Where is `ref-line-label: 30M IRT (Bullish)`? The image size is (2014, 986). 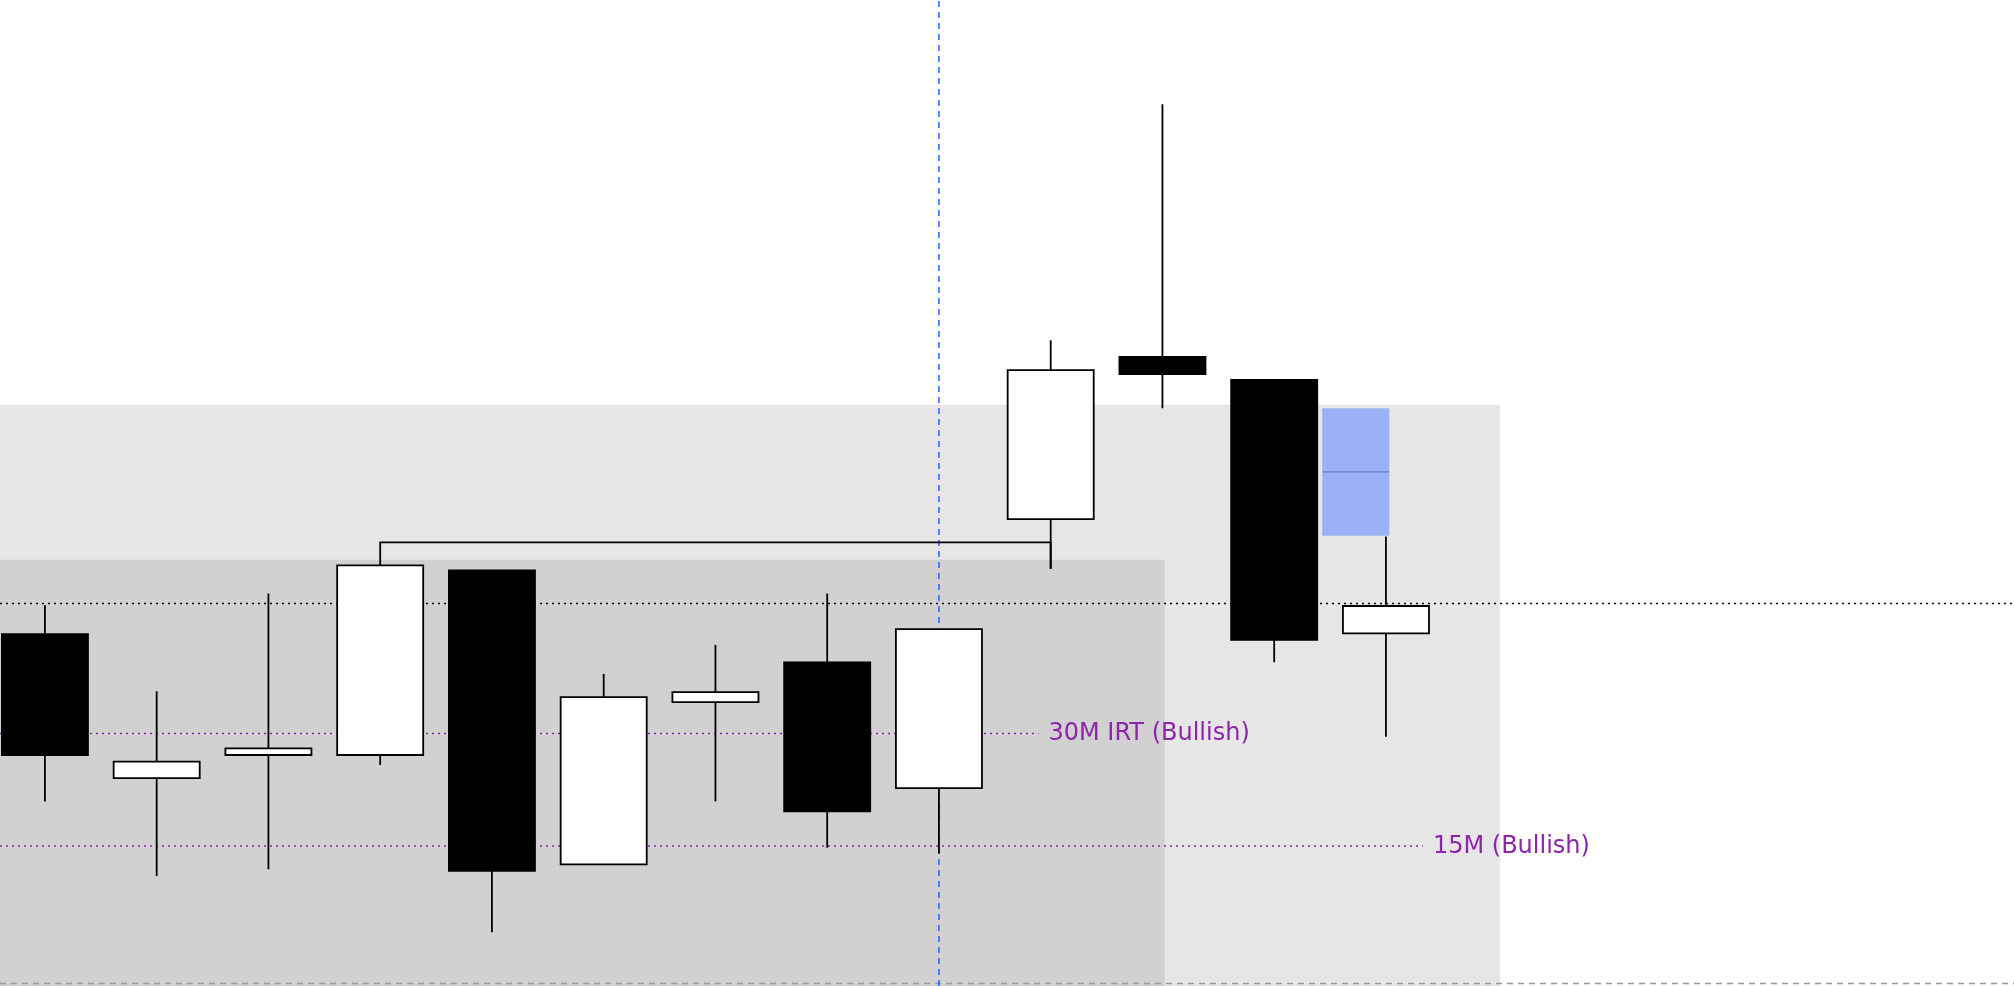 ref-line-label: 30M IRT (Bullish) is located at coordinates (1149, 732).